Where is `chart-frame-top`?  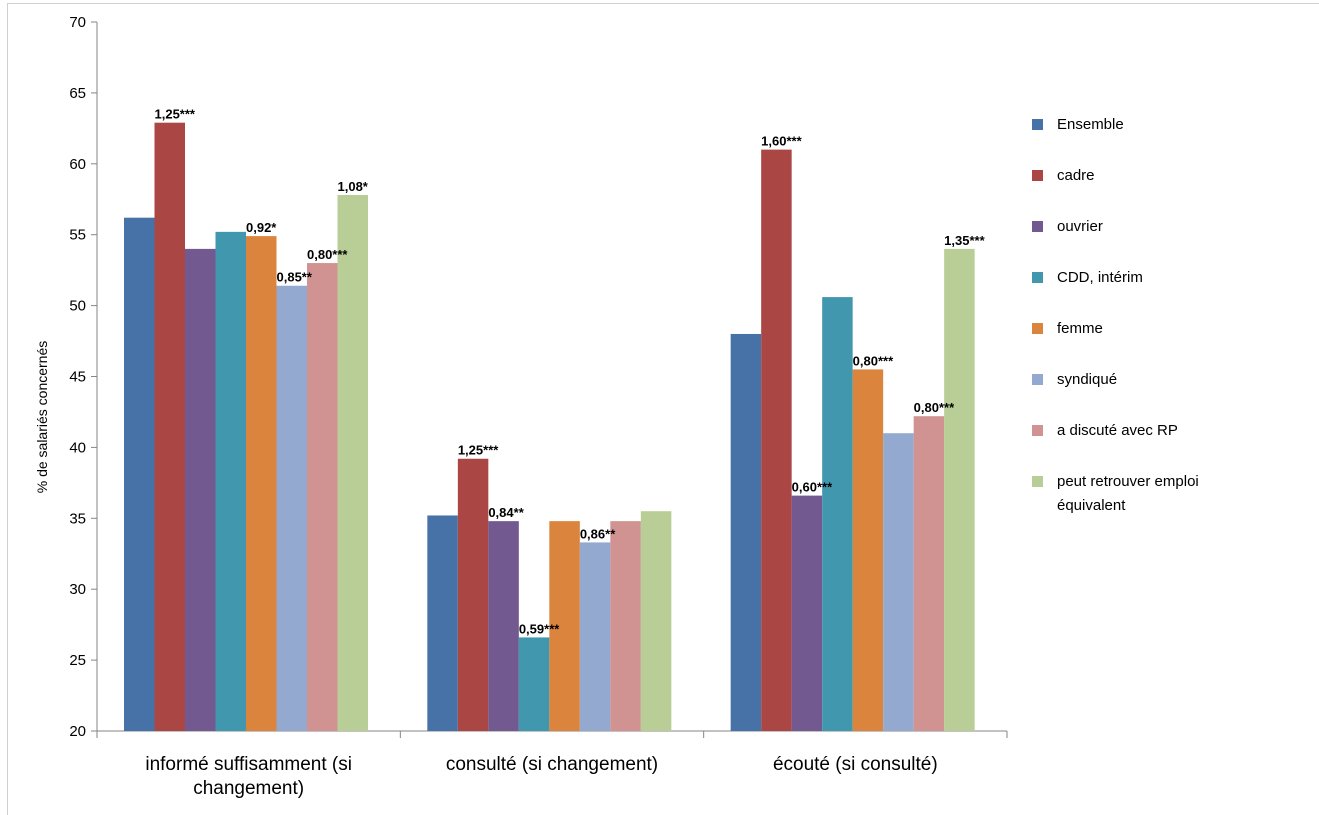 chart-frame-top is located at coordinates (663, 3).